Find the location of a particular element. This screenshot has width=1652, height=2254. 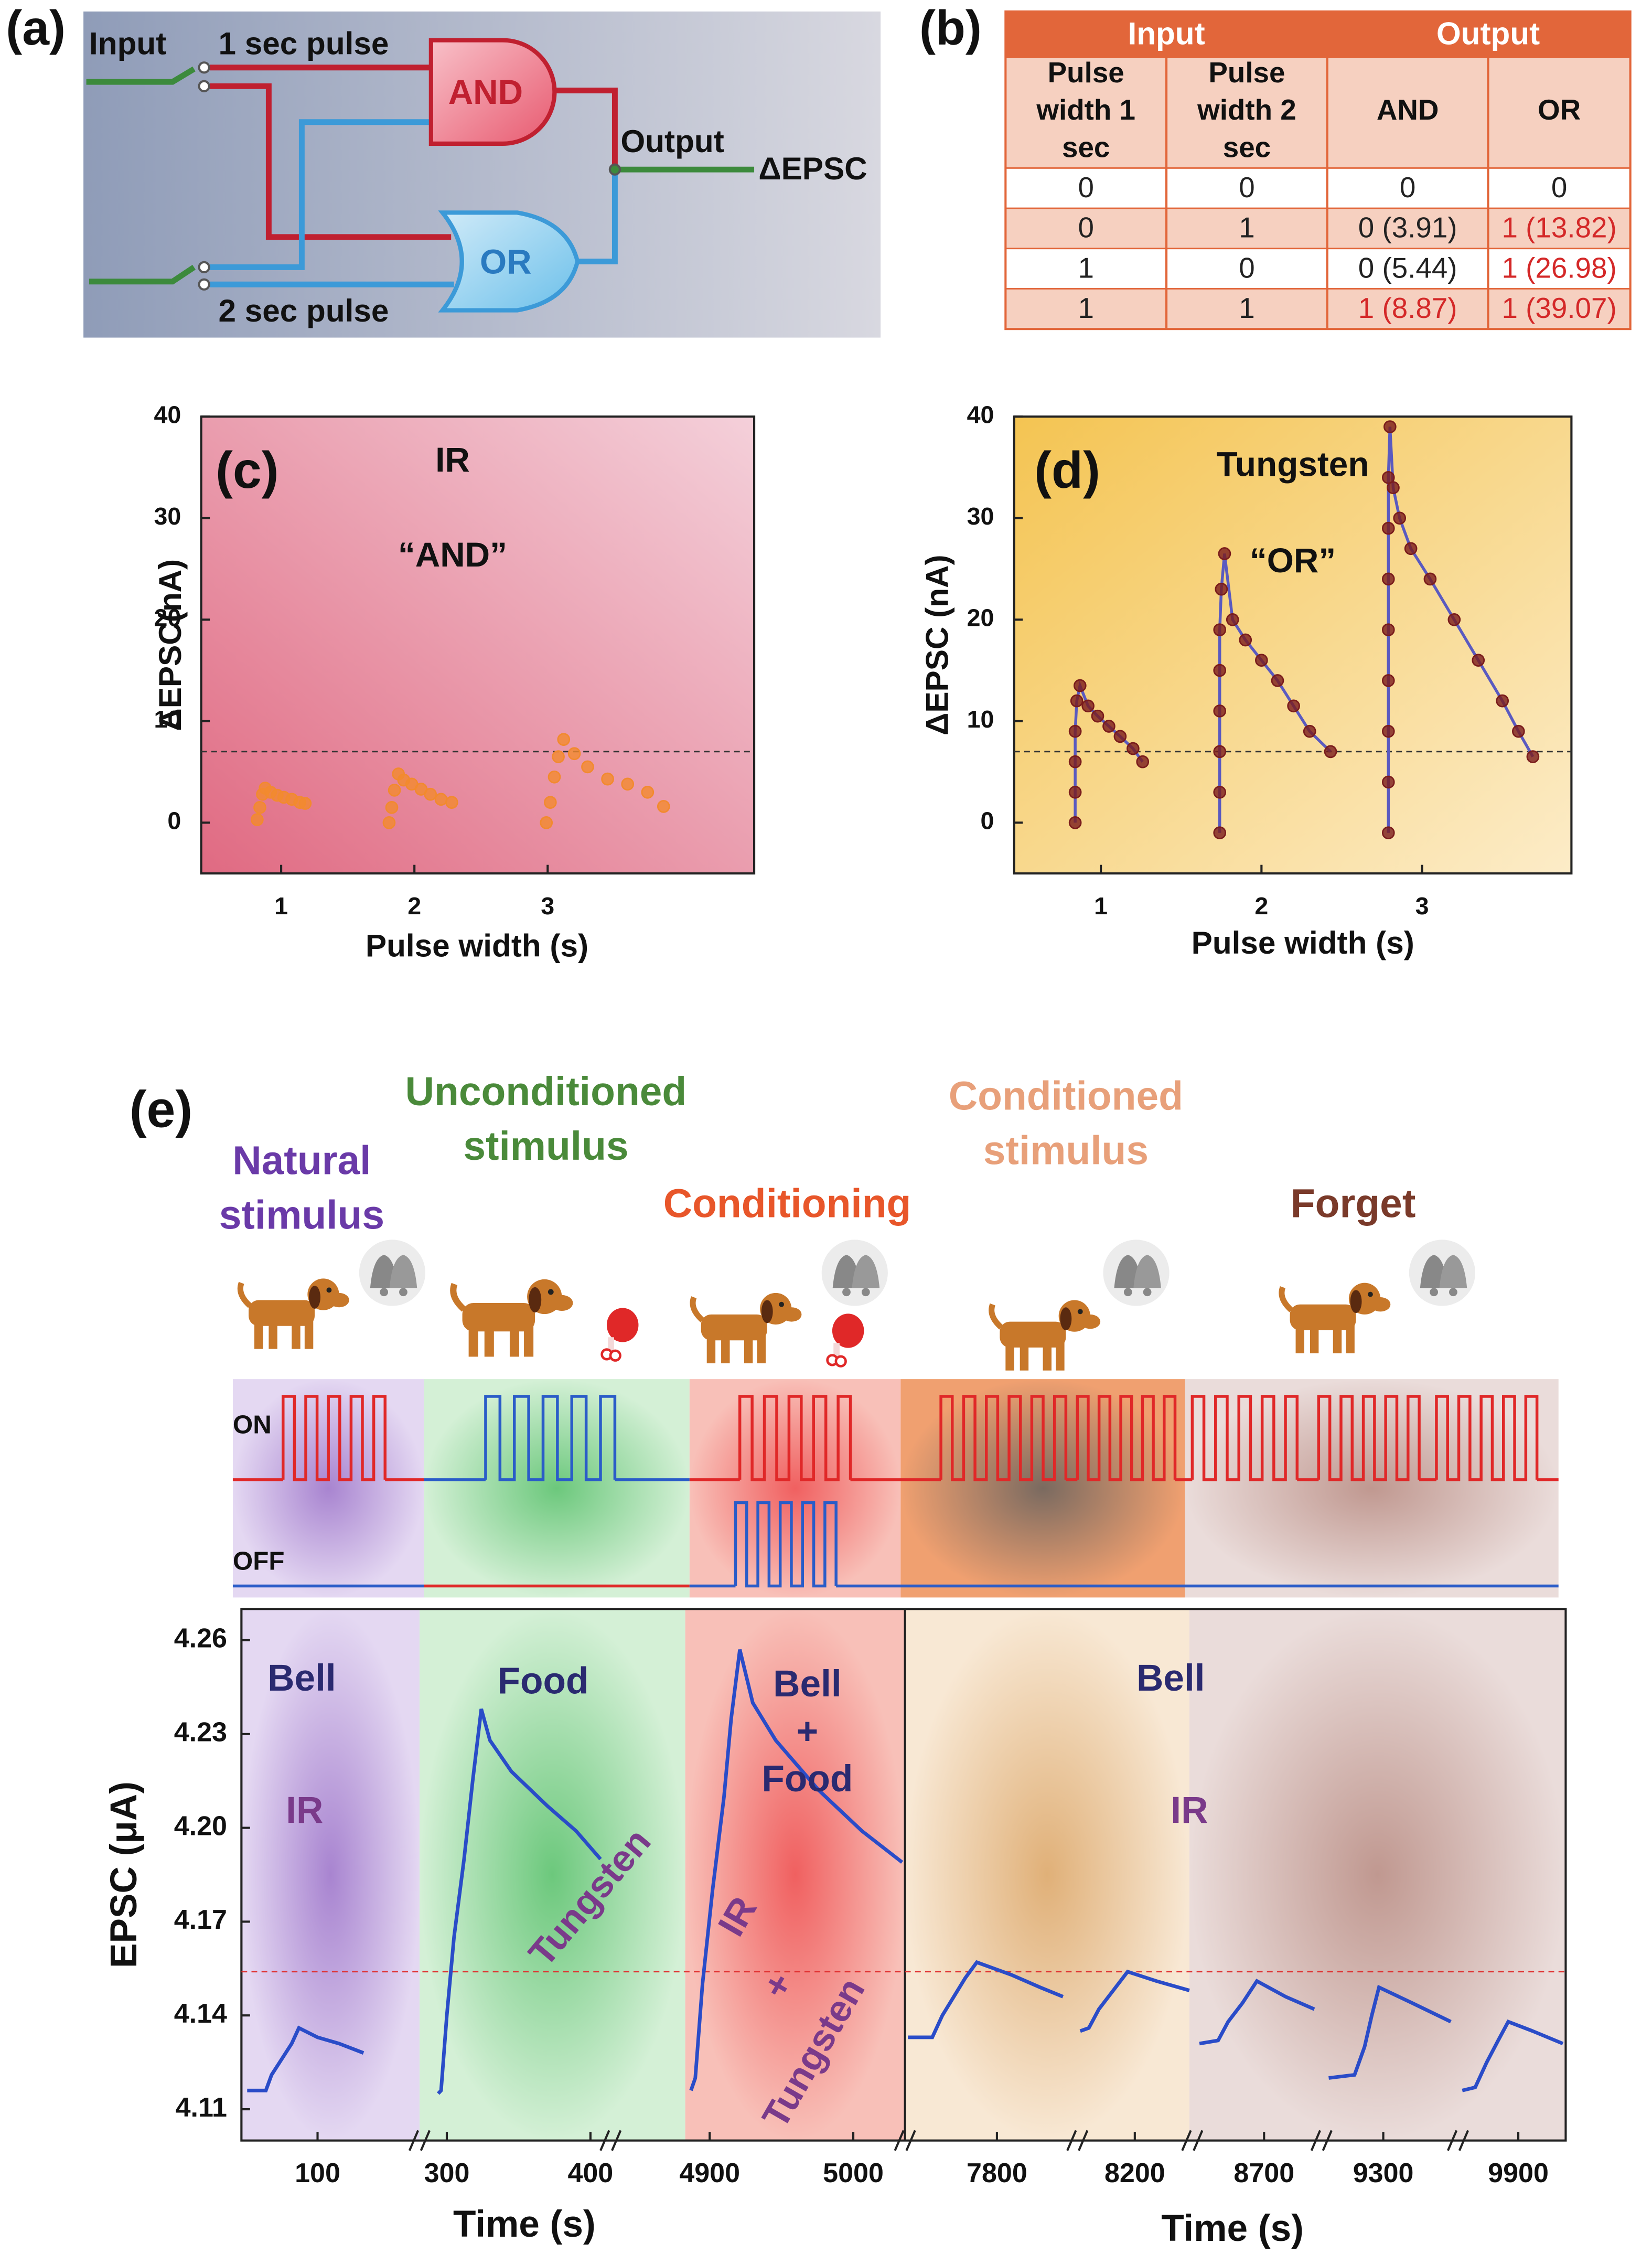

gate-label: AND is located at coordinates (486, 92).